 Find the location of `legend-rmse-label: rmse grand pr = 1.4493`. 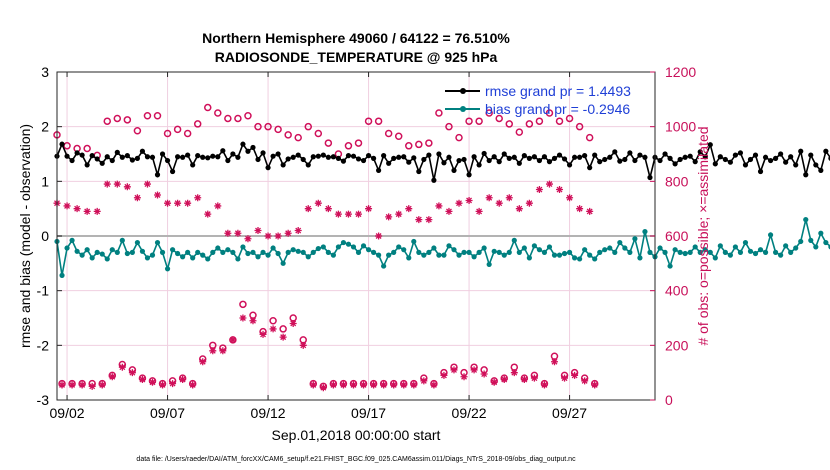

legend-rmse-label: rmse grand pr = 1.4493 is located at coordinates (558, 91).